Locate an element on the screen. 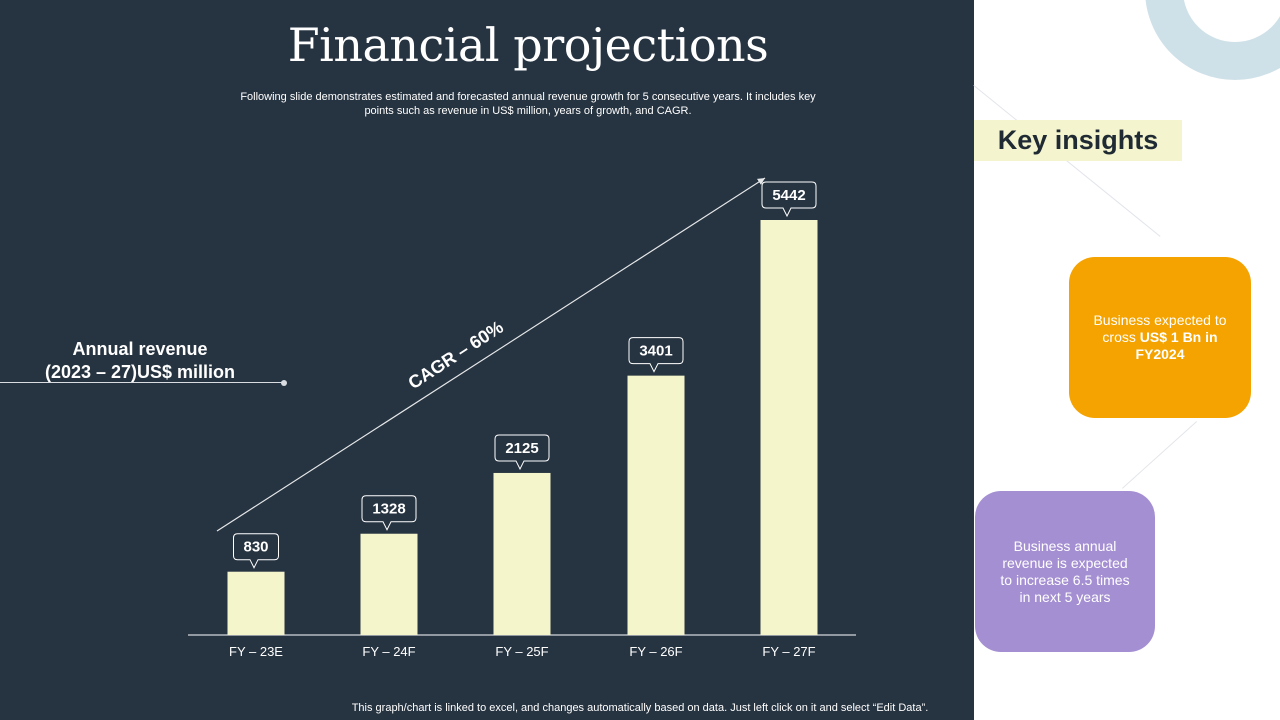 Image resolution: width=1280 pixels, height=720 pixels. data-label-5: 5442 is located at coordinates (788, 195).